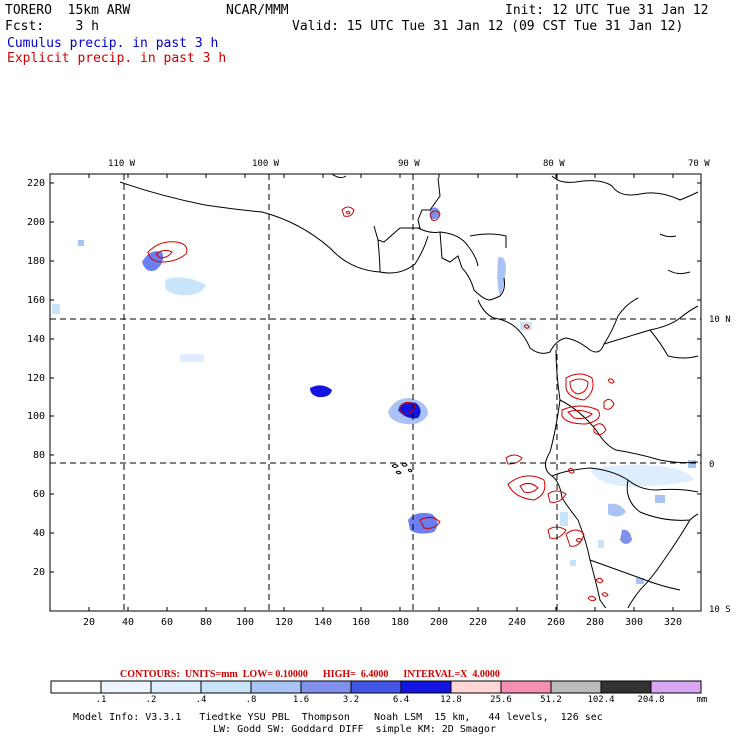  Describe the element at coordinates (128, 622) in the screenshot. I see `x-tick: 40` at that location.